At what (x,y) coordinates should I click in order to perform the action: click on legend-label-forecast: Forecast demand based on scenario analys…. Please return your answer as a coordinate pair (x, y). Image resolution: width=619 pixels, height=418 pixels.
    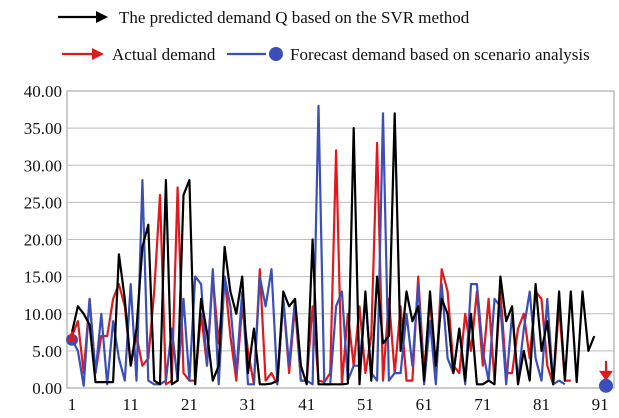
    Looking at the image, I should click on (440, 54).